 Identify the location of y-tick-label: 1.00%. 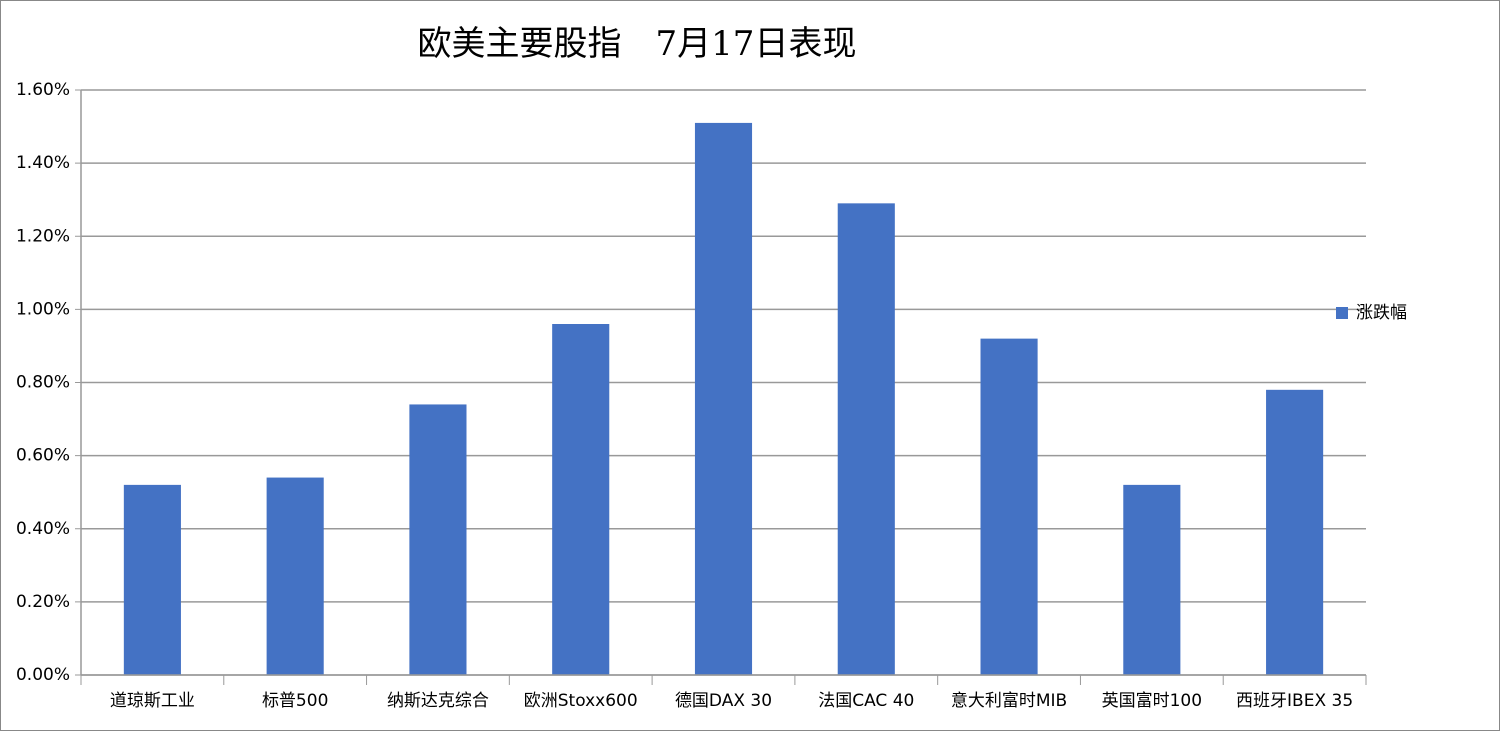
(43, 309).